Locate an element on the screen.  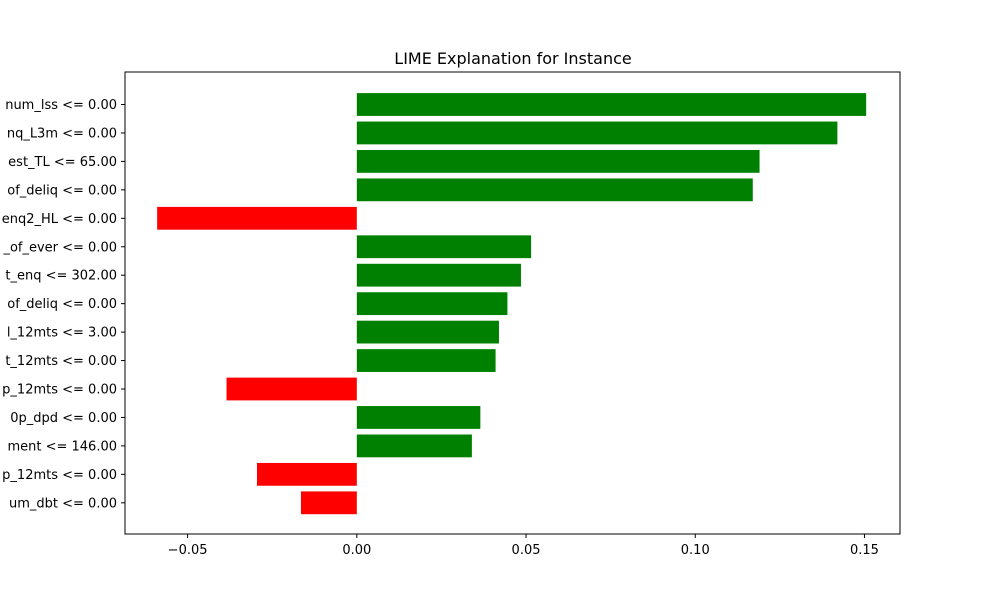
y-tick-label: _of_ever <= 0.00 is located at coordinates (59, 247).